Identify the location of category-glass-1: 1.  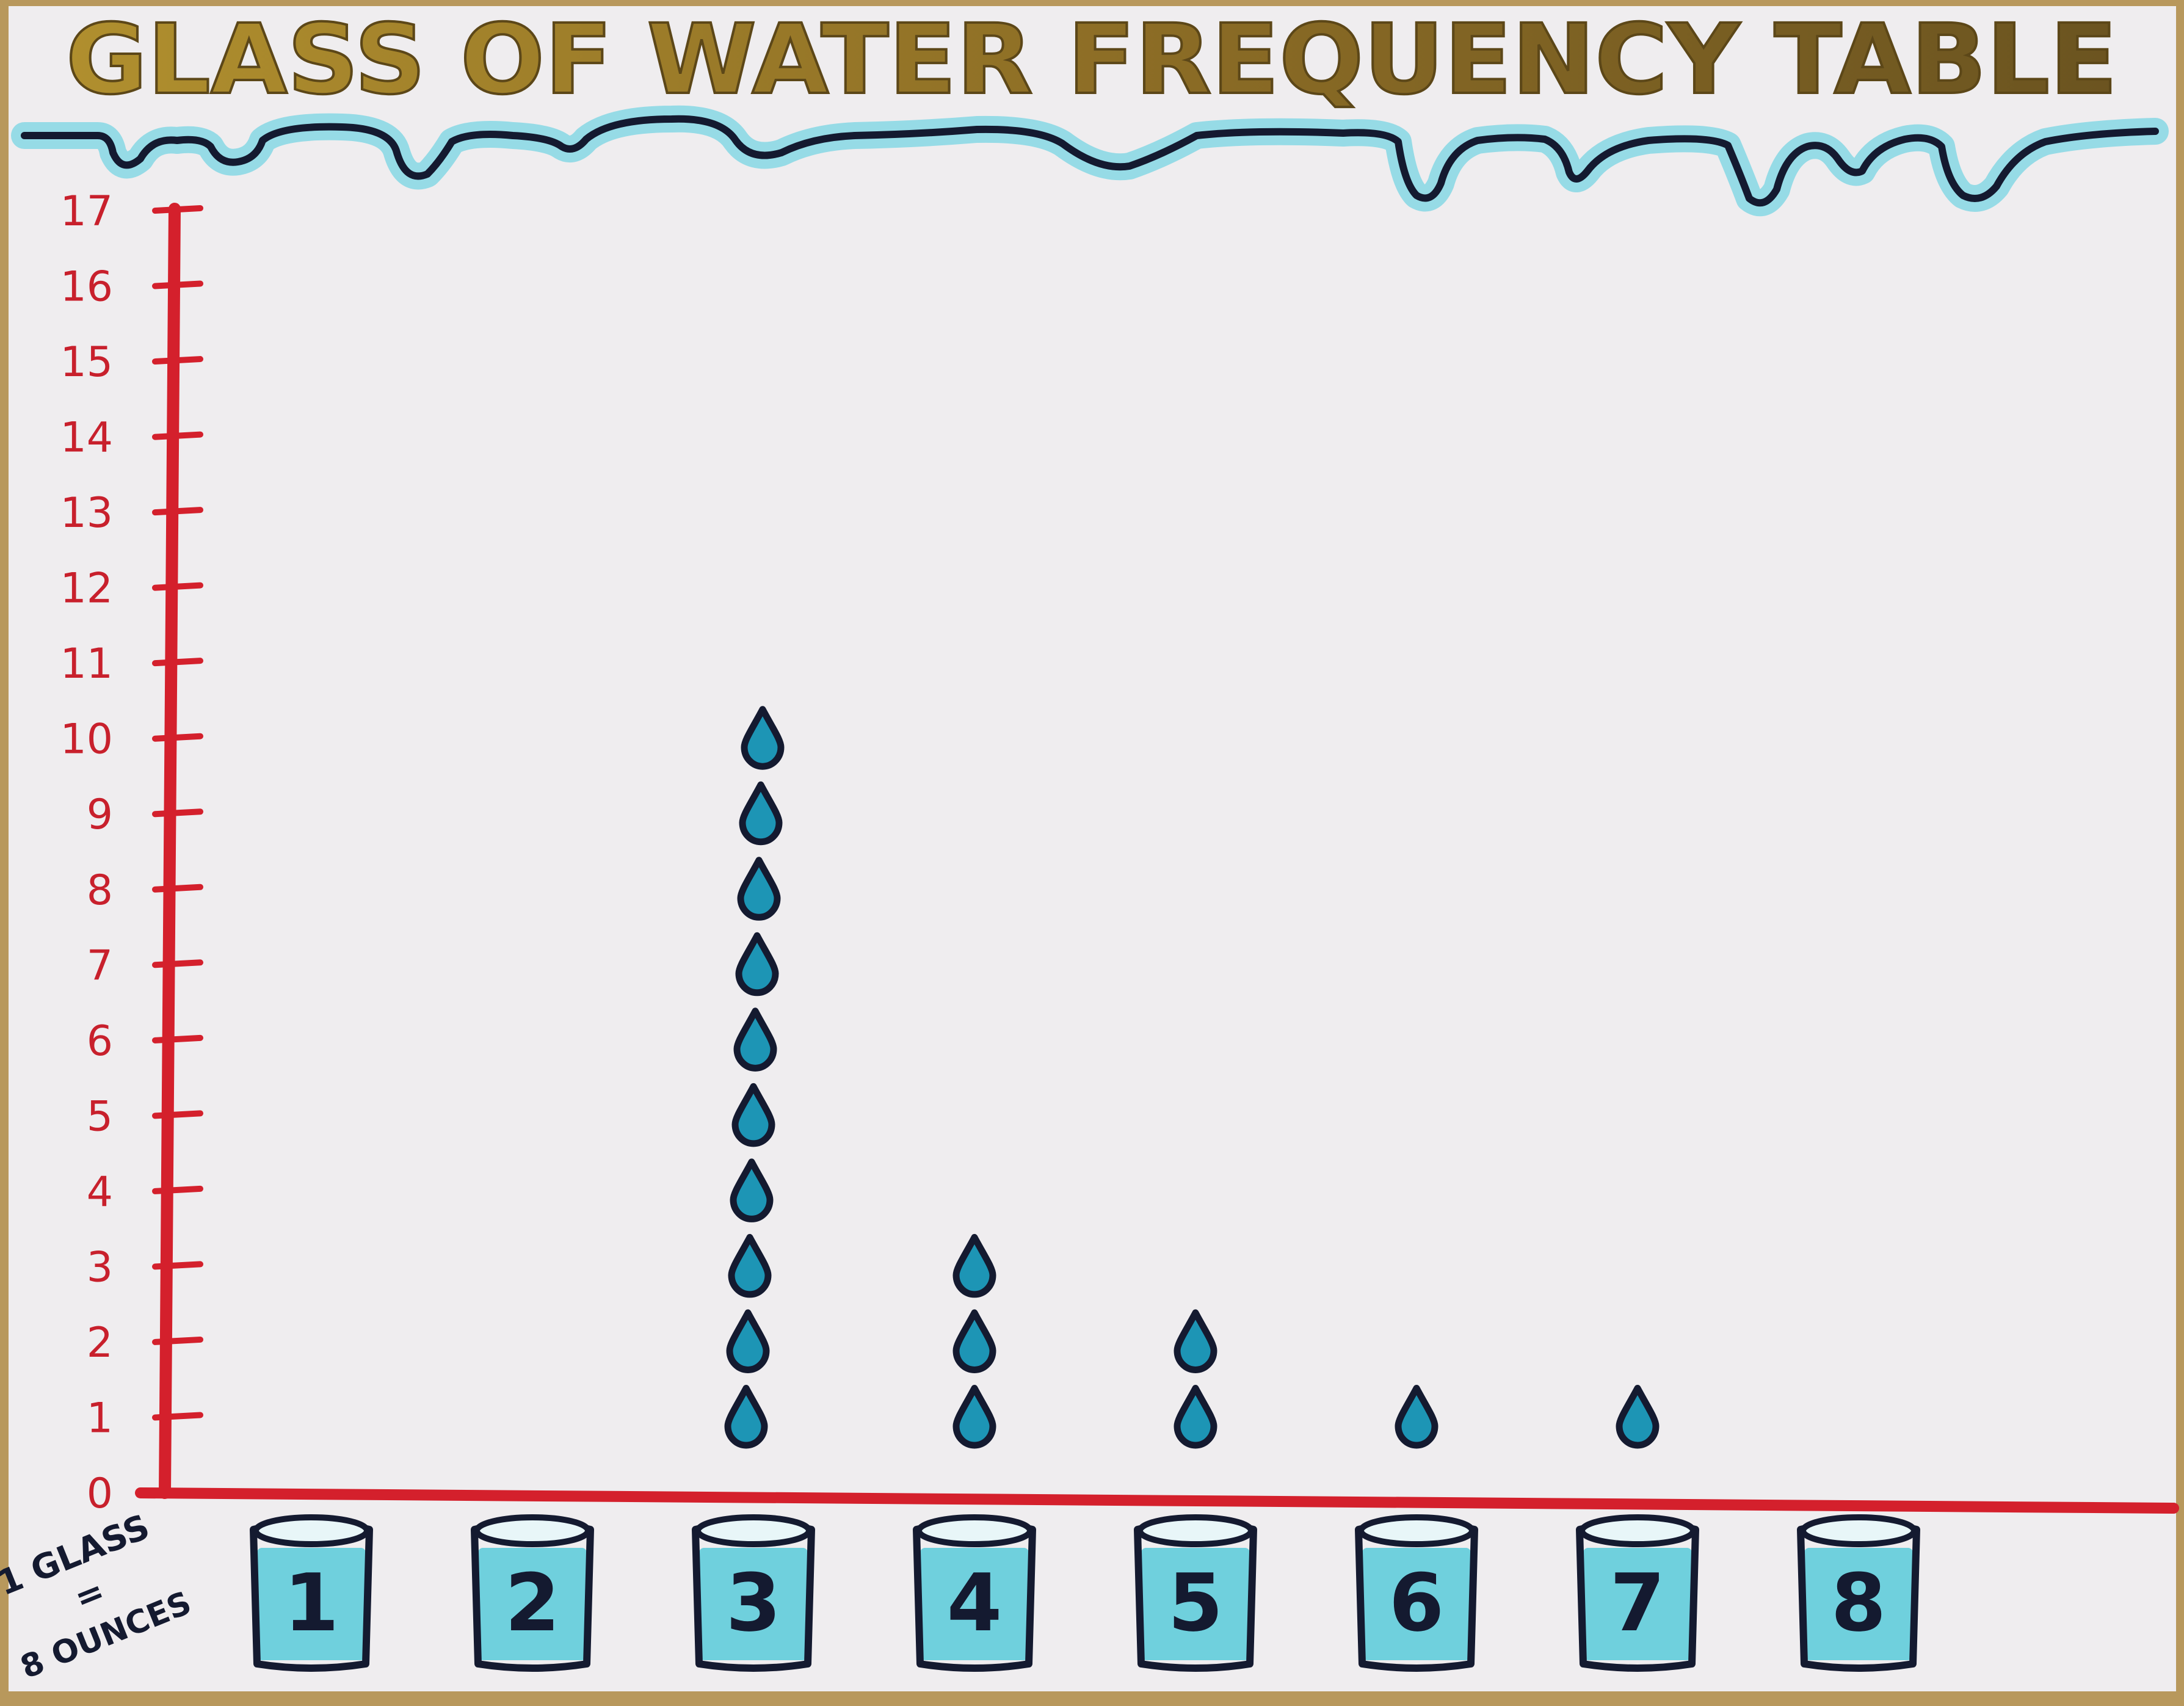
(311, 1593).